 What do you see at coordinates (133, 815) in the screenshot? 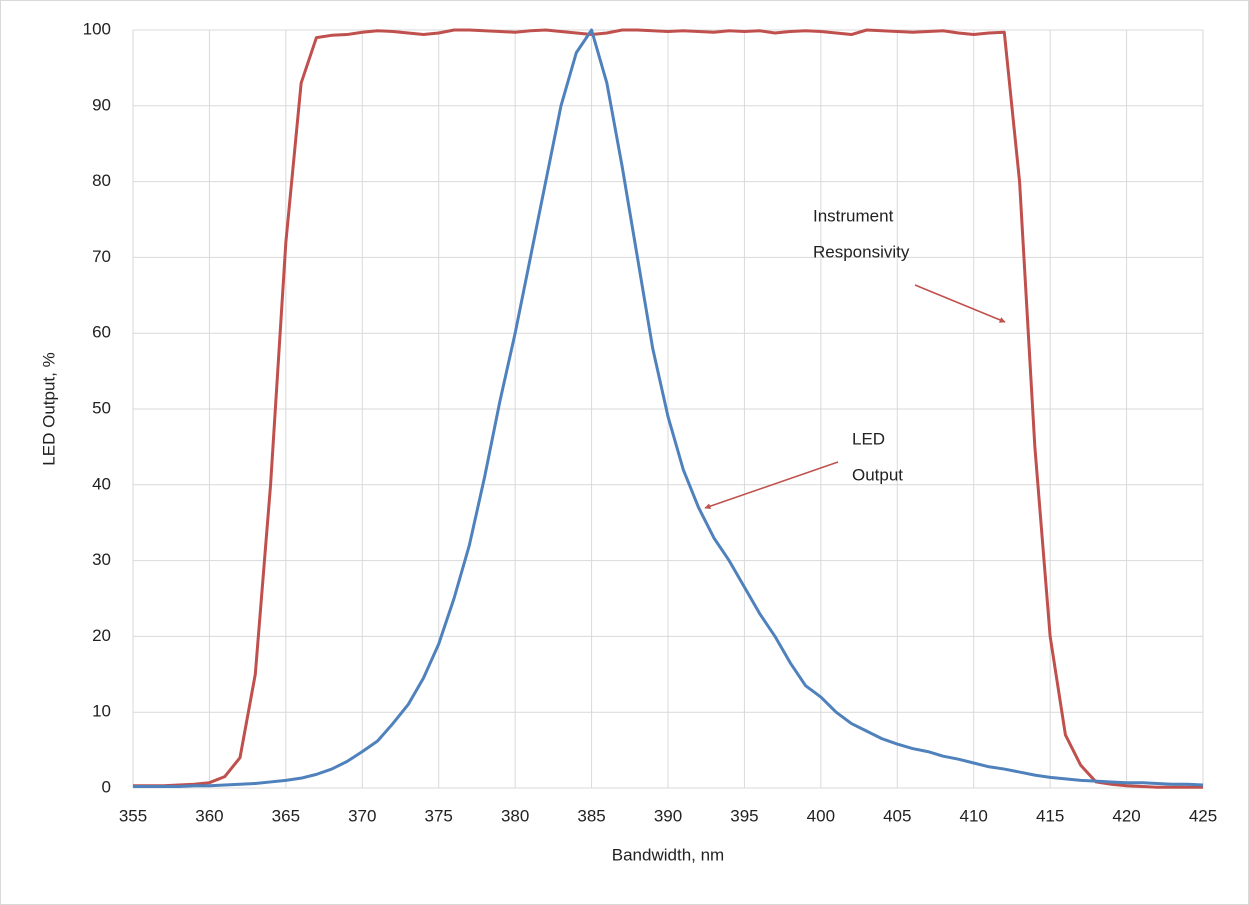
I see `x-tick-label: 355` at bounding box center [133, 815].